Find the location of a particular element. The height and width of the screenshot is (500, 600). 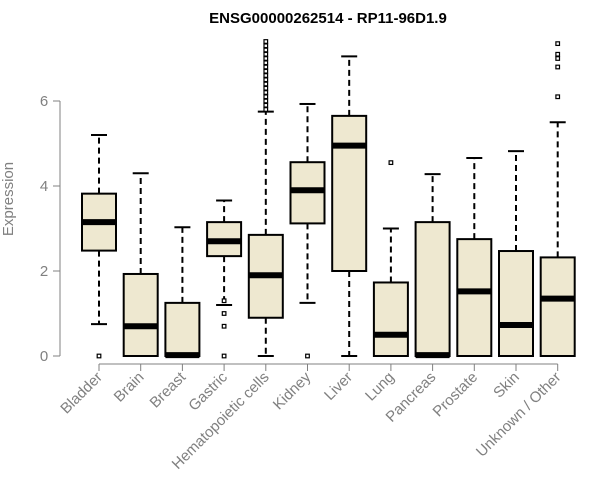

y-tick-label: 4 is located at coordinates (44, 186).